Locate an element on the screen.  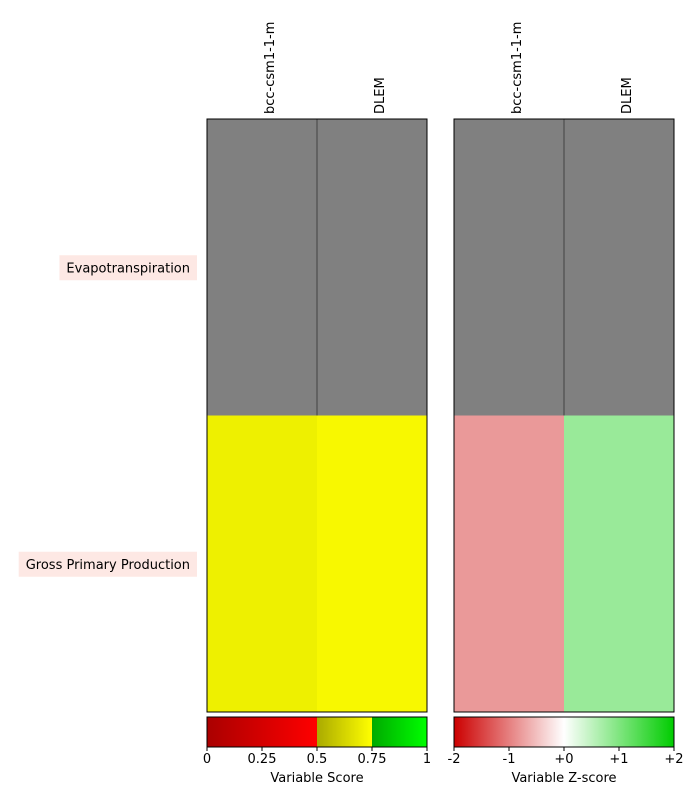
colorbar-tick-label: -2 is located at coordinates (454, 759).